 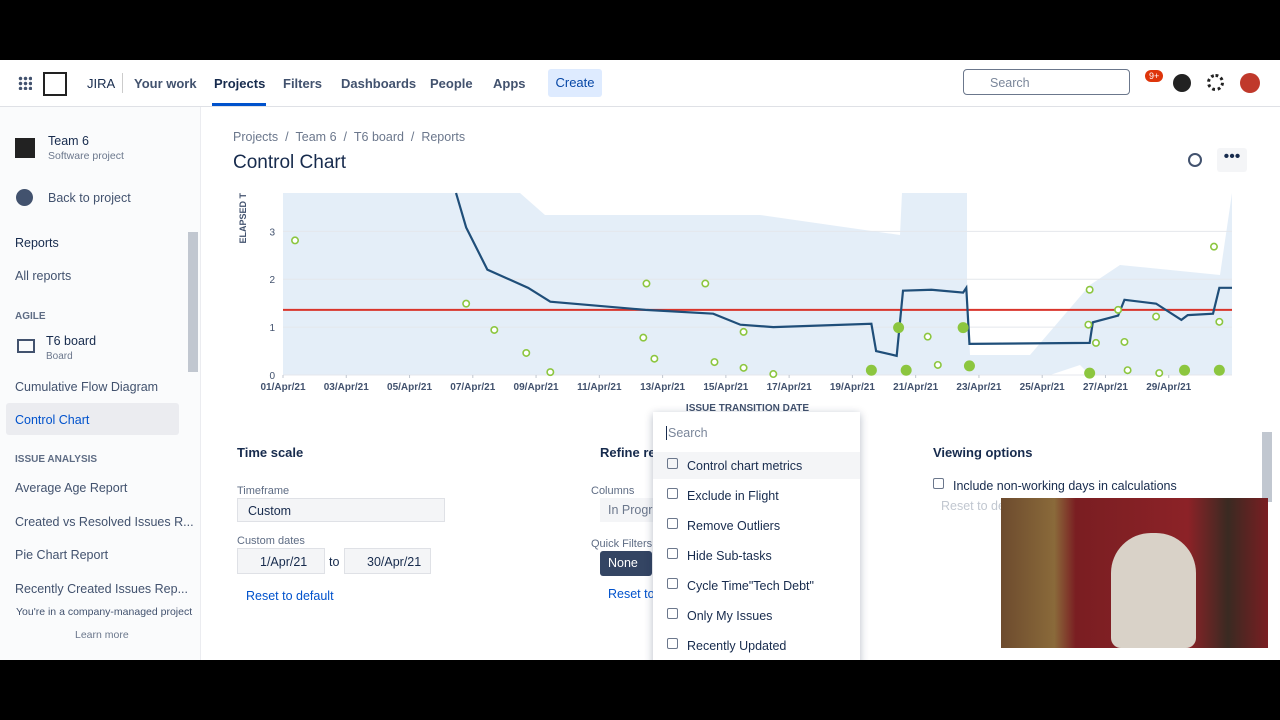 What do you see at coordinates (71, 488) in the screenshot?
I see `report-link: Average Age Report` at bounding box center [71, 488].